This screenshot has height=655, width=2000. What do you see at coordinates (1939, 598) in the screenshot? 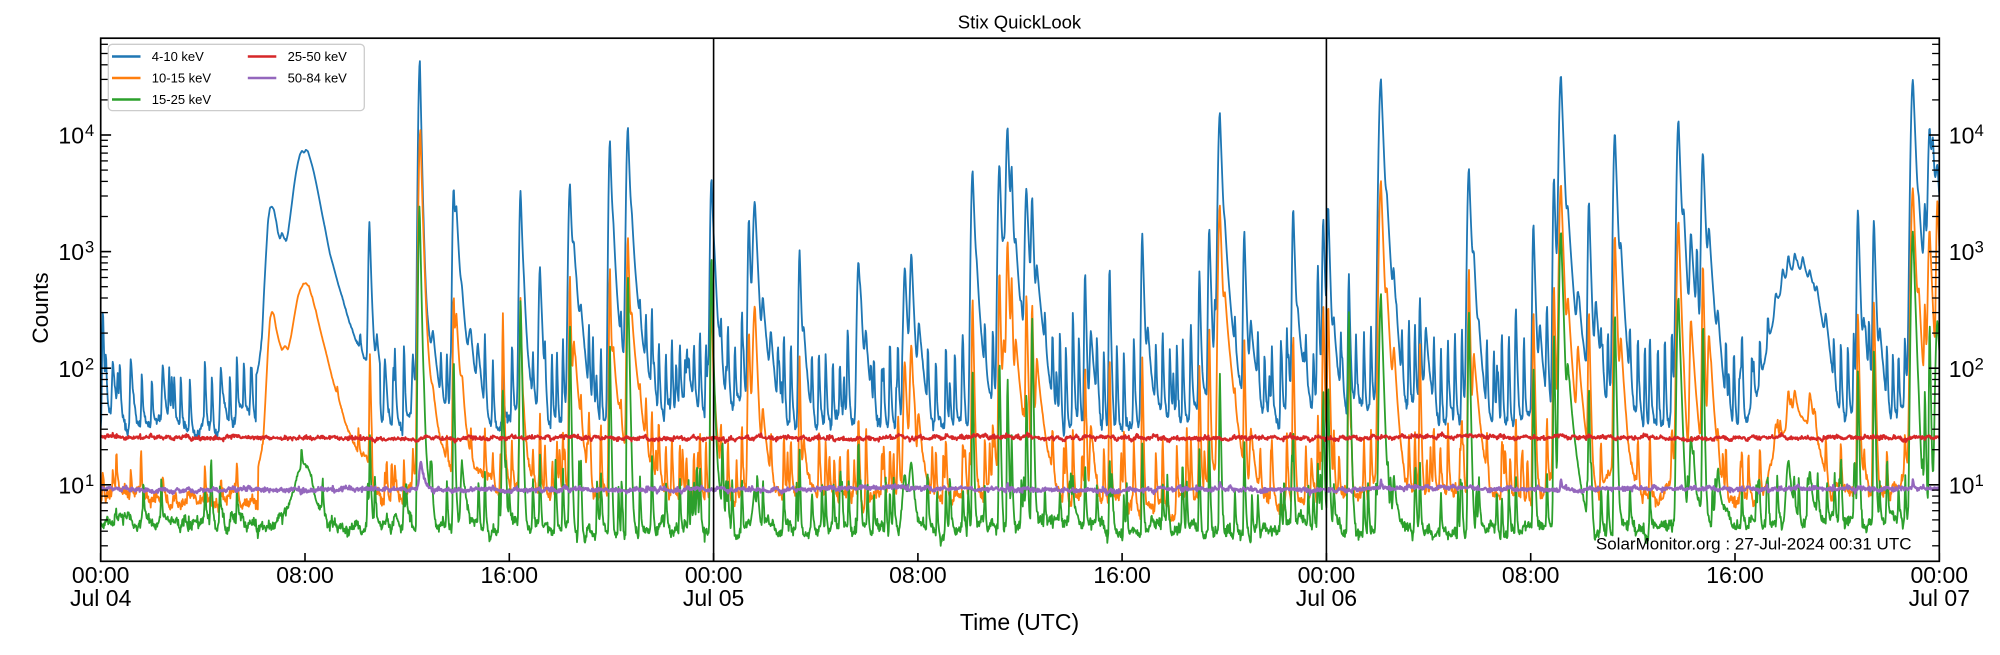
I see `svg-text: Jul 07` at bounding box center [1939, 598].